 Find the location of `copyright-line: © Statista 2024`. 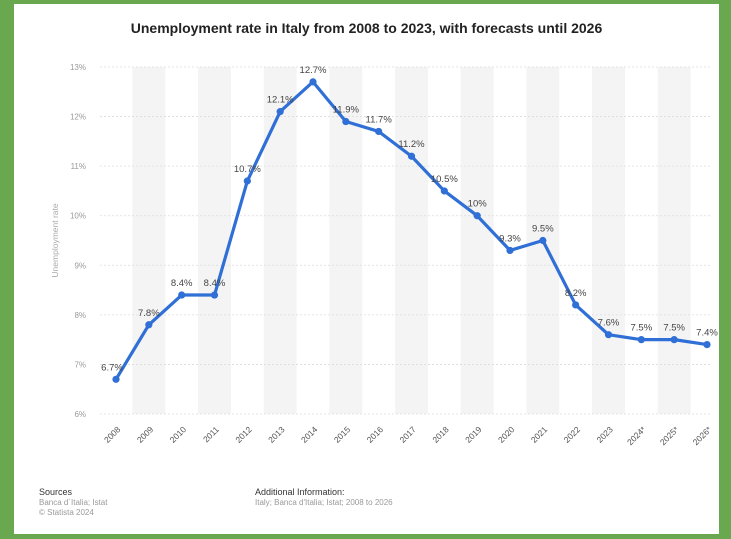

copyright-line: © Statista 2024 is located at coordinates (66, 512).